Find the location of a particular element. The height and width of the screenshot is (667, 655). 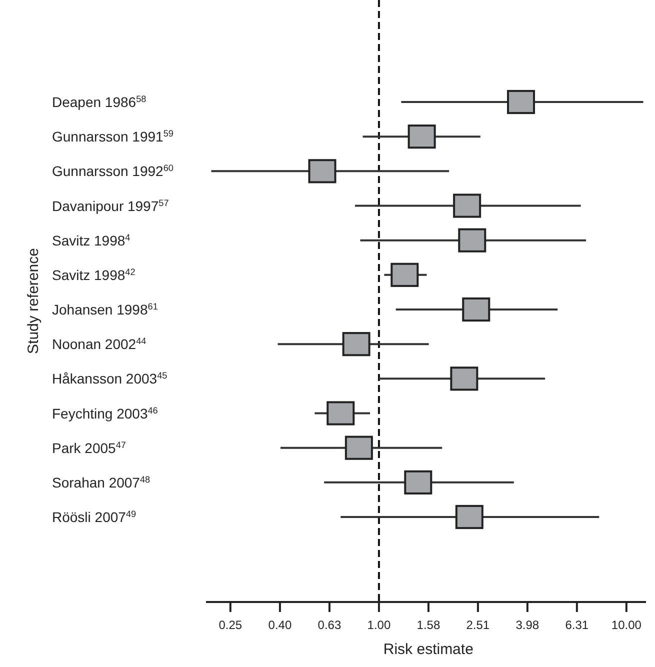

x-tick-label: 0.40 is located at coordinates (280, 625).